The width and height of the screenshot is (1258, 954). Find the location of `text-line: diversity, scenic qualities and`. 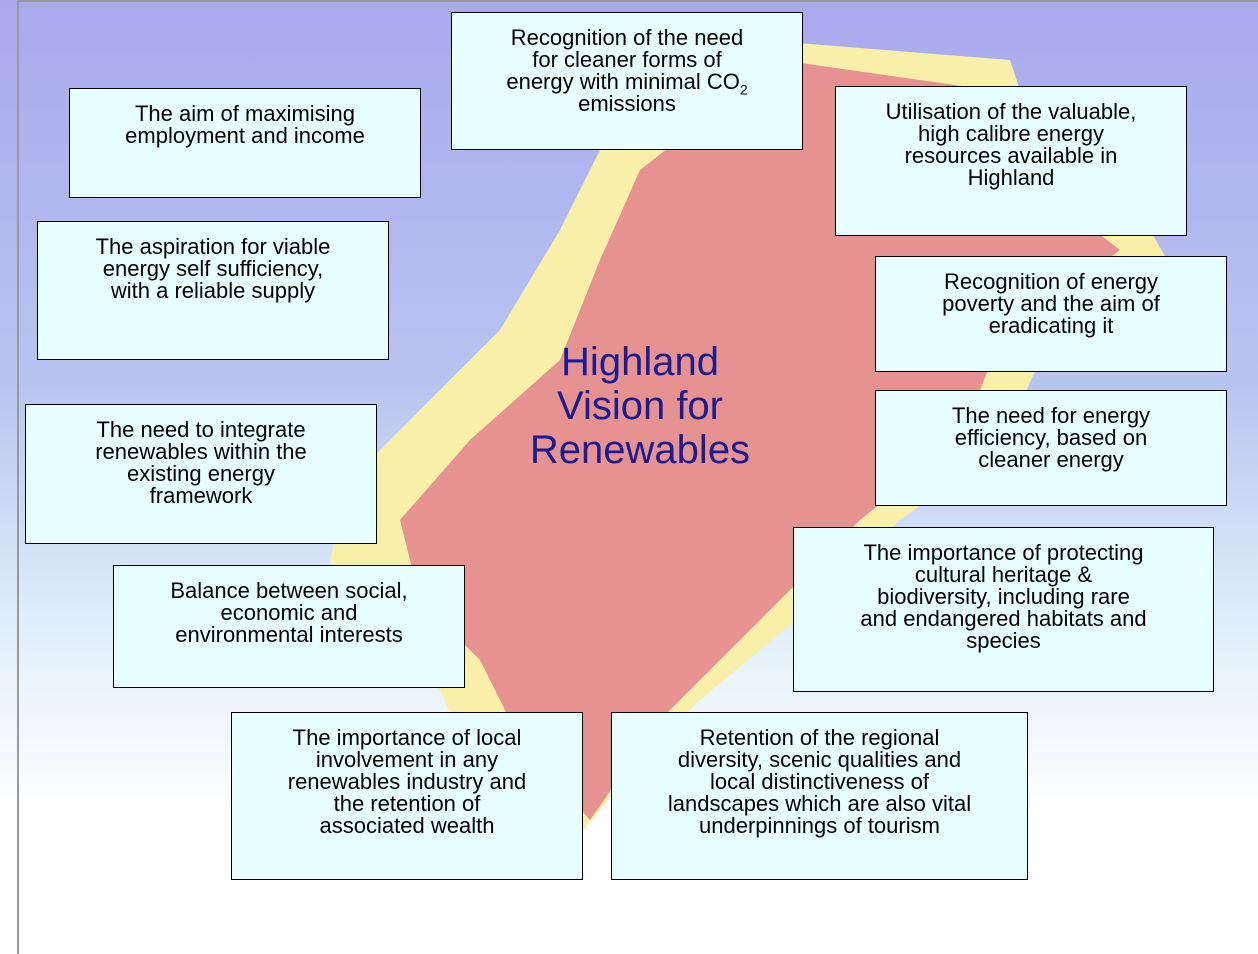

text-line: diversity, scenic qualities and is located at coordinates (819, 760).